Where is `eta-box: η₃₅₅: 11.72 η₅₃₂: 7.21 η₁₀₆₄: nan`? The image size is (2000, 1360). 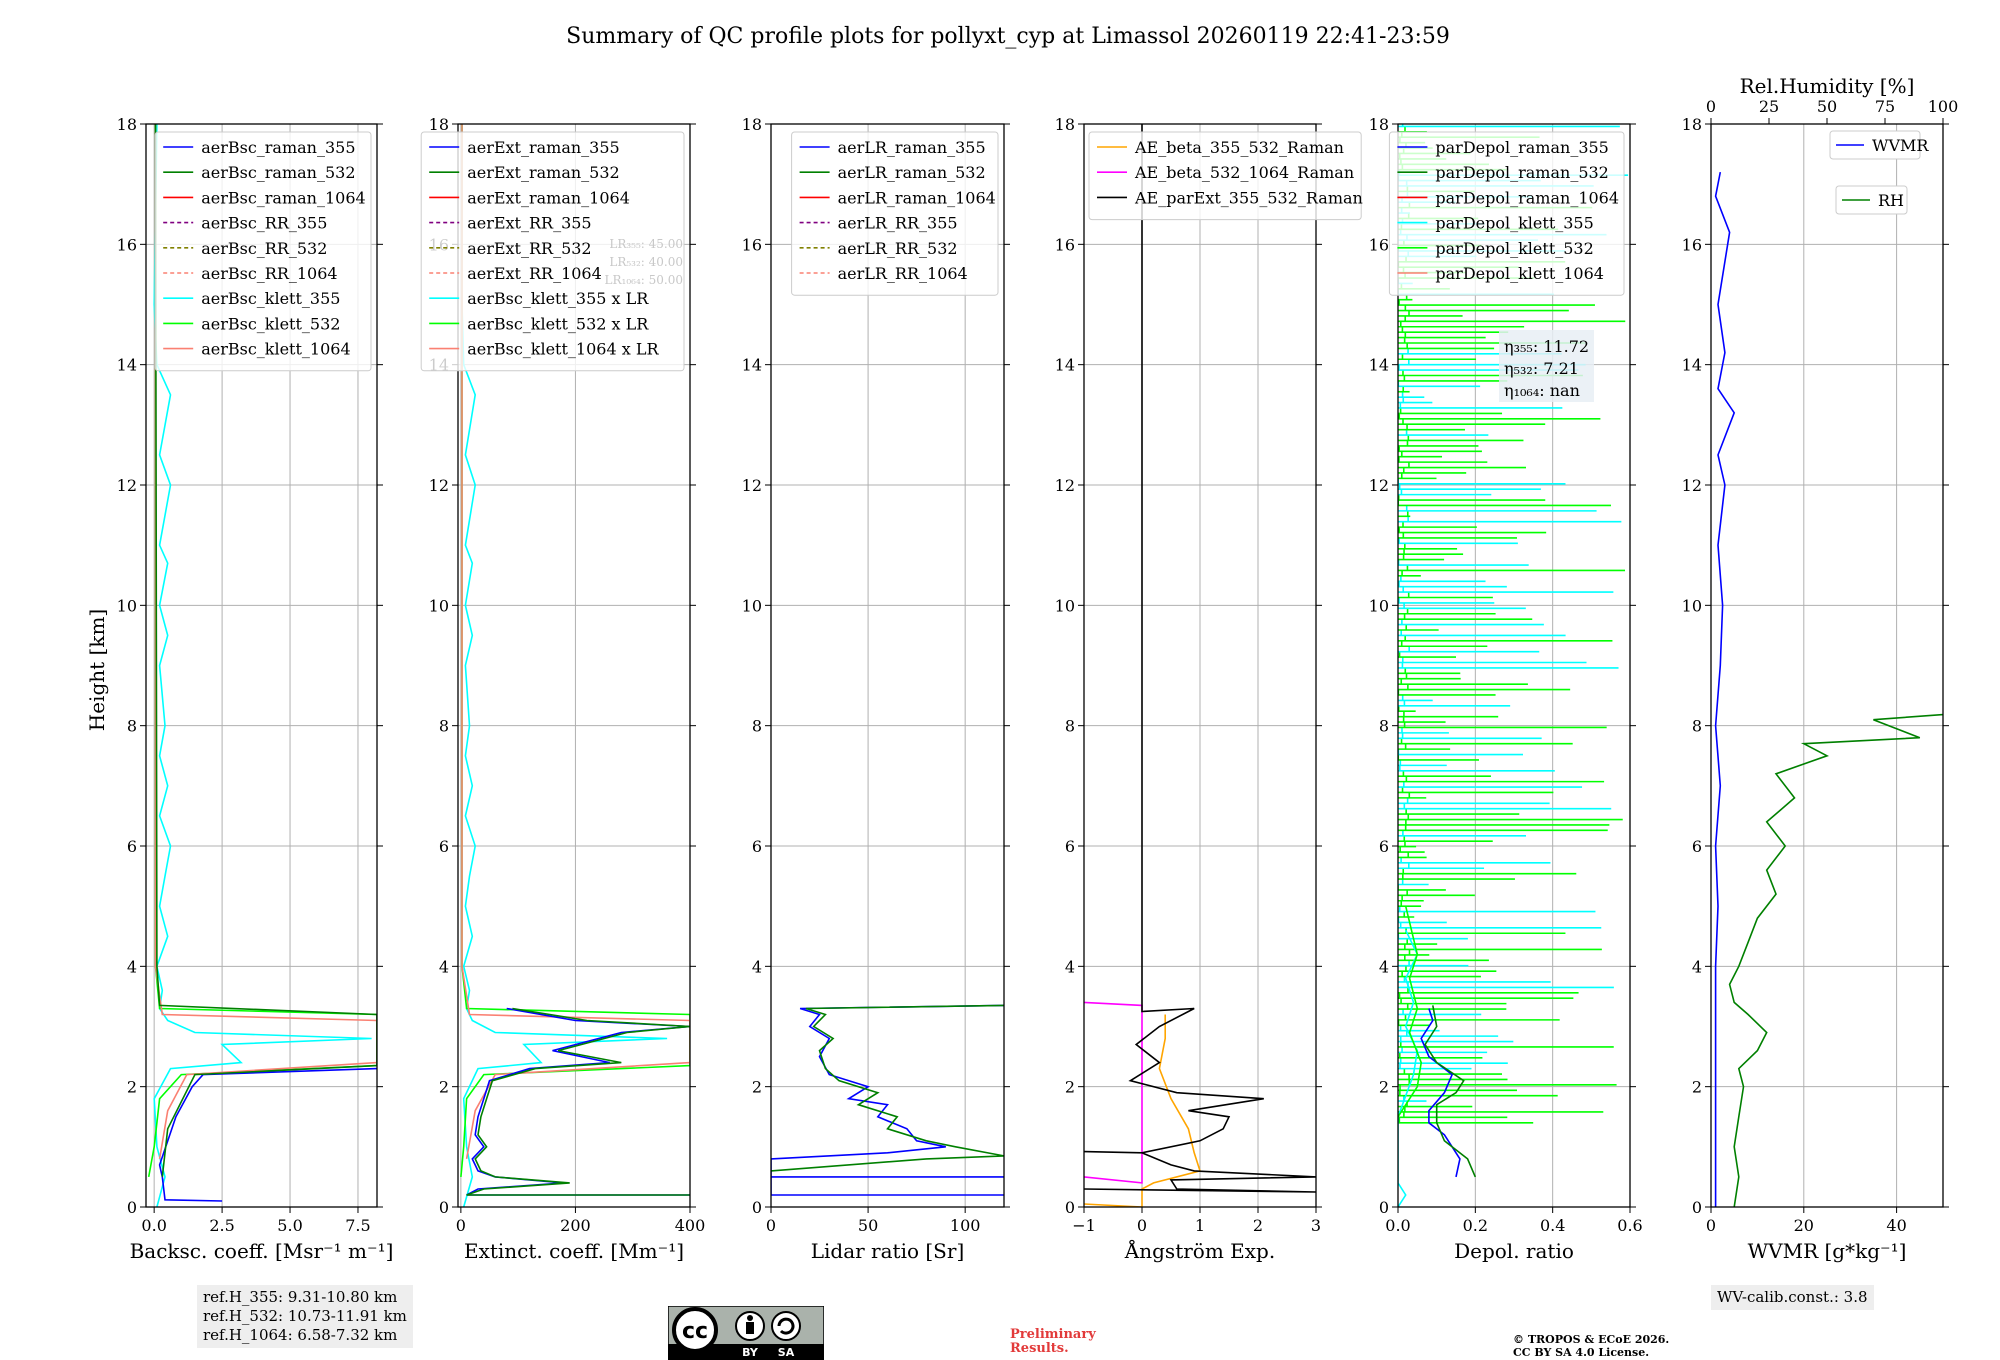
eta-box: η₃₅₅: 11.72 η₅₃₂: 7.21 η₁₀₆₄: nan is located at coordinates (1546, 366).